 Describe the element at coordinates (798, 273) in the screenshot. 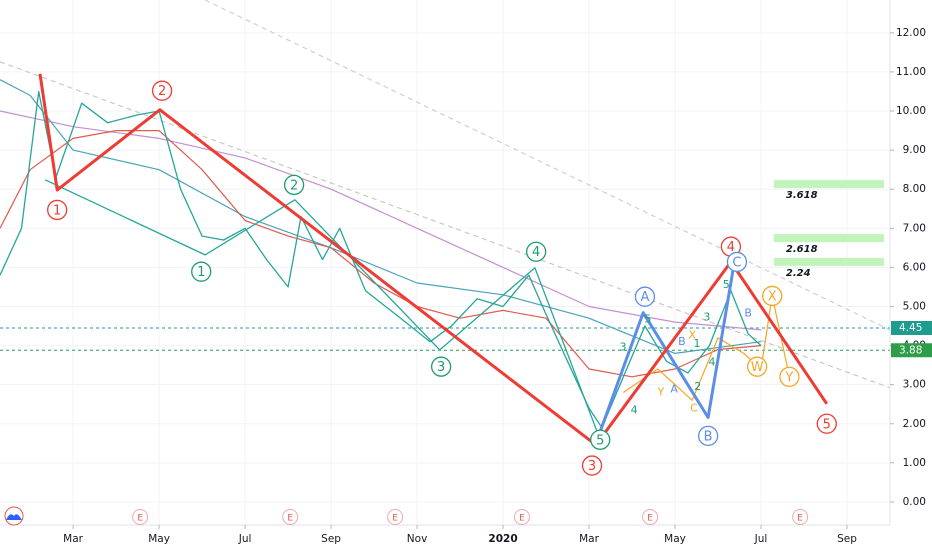

I see `fib-label: 2.24` at that location.